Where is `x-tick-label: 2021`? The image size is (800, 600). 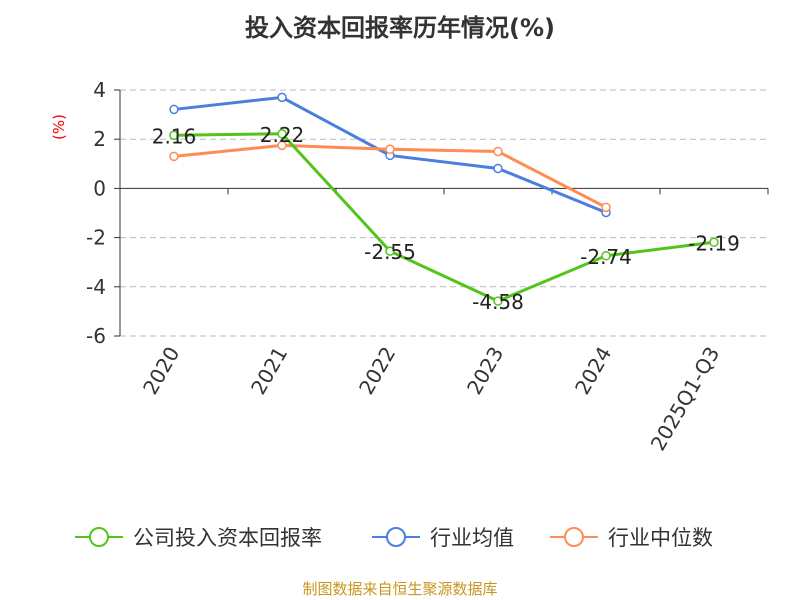 x-tick-label: 2021 is located at coordinates (269, 371).